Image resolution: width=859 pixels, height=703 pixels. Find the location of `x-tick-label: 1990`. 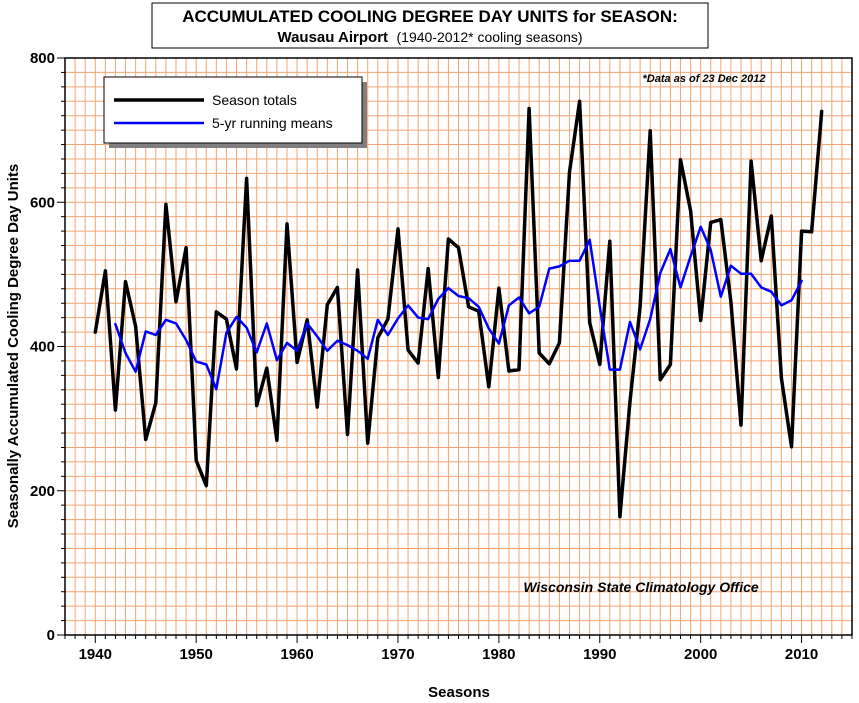

x-tick-label: 1990 is located at coordinates (599, 654).